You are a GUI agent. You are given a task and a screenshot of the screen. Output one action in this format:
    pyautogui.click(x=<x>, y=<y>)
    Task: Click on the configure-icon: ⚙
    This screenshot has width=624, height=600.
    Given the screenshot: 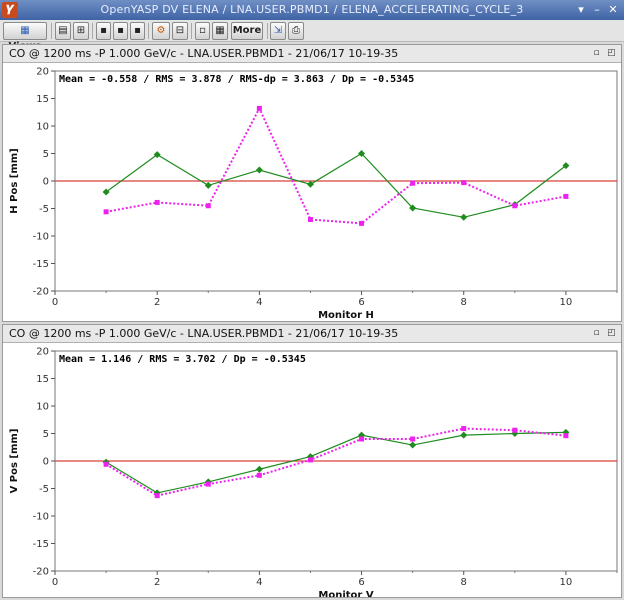 What is the action you would take?
    pyautogui.click(x=161, y=30)
    